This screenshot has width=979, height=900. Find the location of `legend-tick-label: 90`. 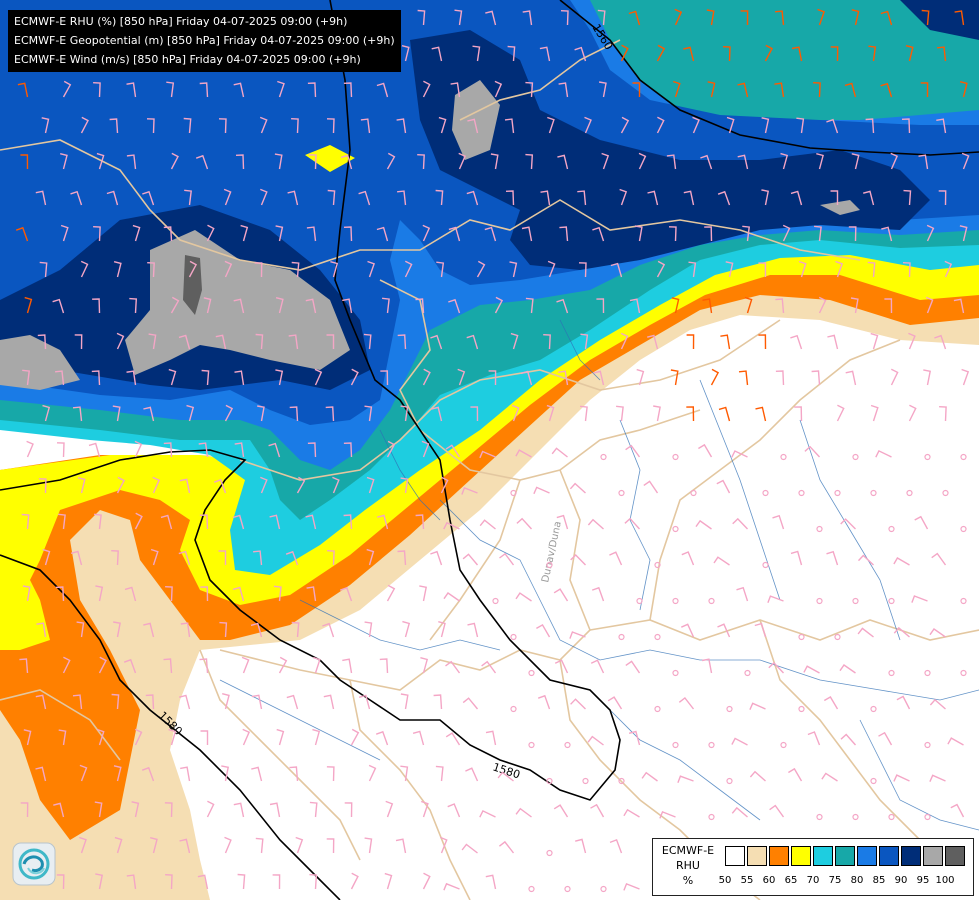

legend-tick-label: 90 is located at coordinates (901, 880).